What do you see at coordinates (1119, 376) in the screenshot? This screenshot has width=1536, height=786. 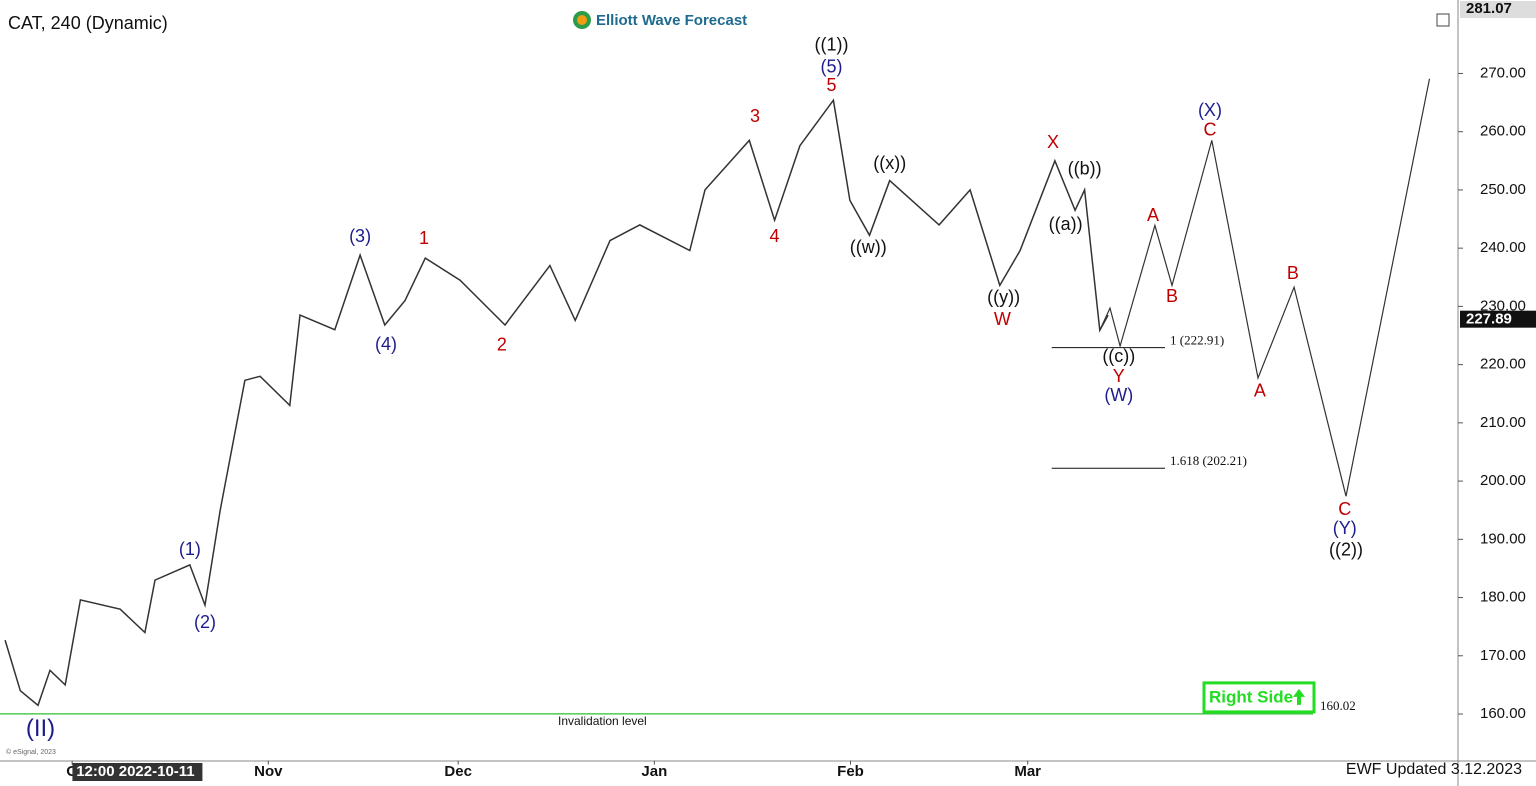 I see `wave-label: Y` at bounding box center [1119, 376].